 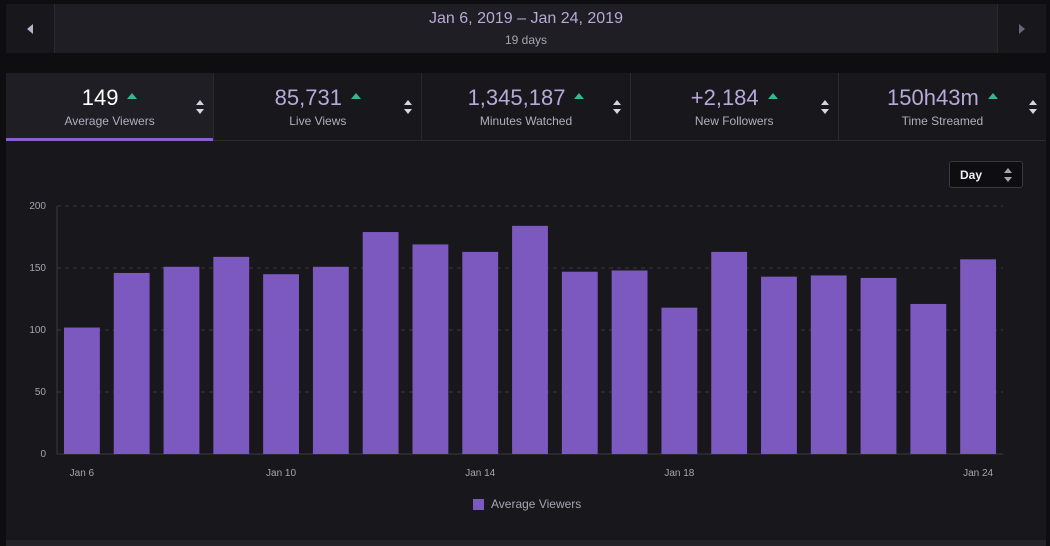 I want to click on chevron-left-icon, so click(x=30, y=28).